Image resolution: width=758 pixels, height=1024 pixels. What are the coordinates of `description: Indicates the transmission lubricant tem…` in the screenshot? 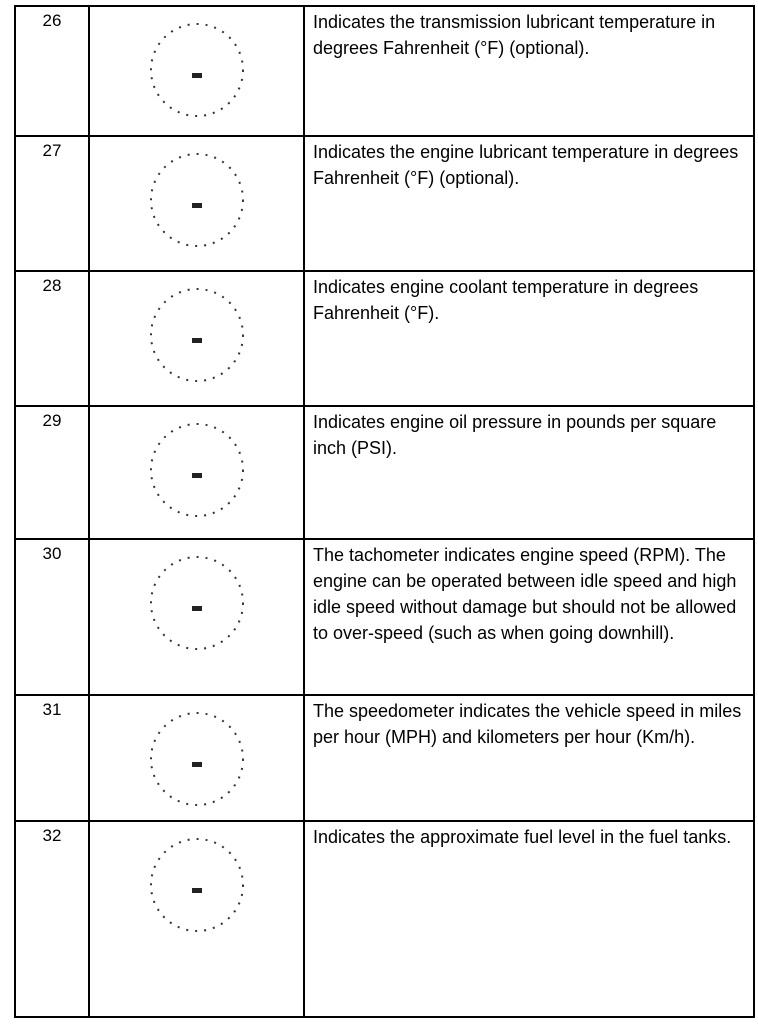 It's located at (530, 71).